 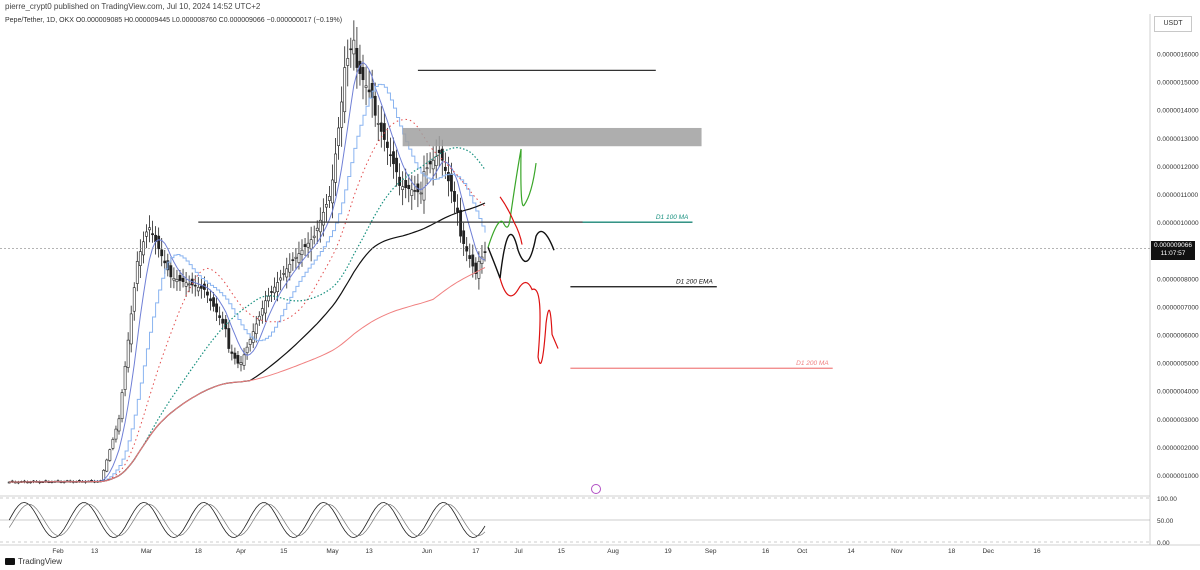 What do you see at coordinates (668, 551) in the screenshot?
I see `time-tick-label: 19` at bounding box center [668, 551].